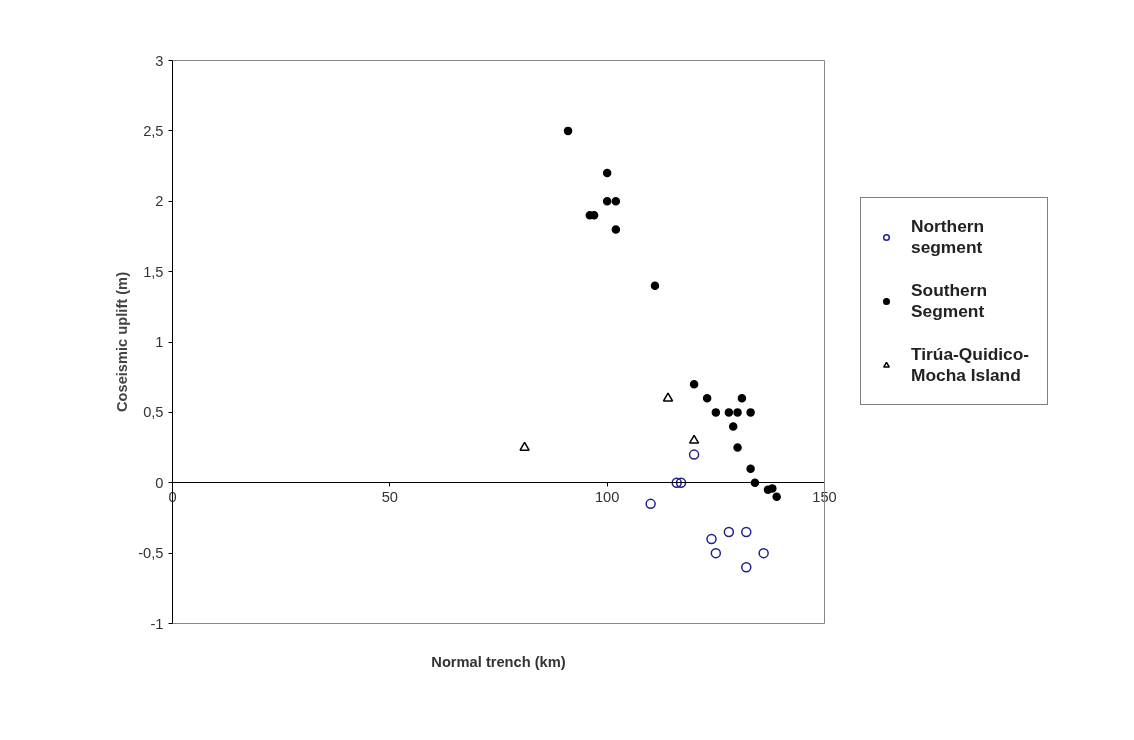 The image size is (1134, 740). What do you see at coordinates (157, 623) in the screenshot?
I see `y-tick-label: -1` at bounding box center [157, 623].